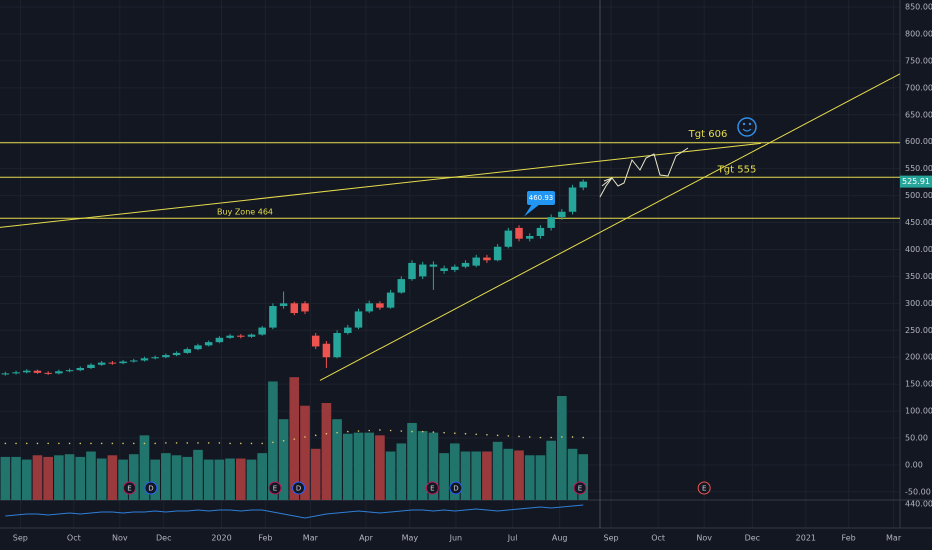 This screenshot has height=550, width=932. Describe the element at coordinates (918, 357) in the screenshot. I see `y-tick-label: 200.00` at that location.